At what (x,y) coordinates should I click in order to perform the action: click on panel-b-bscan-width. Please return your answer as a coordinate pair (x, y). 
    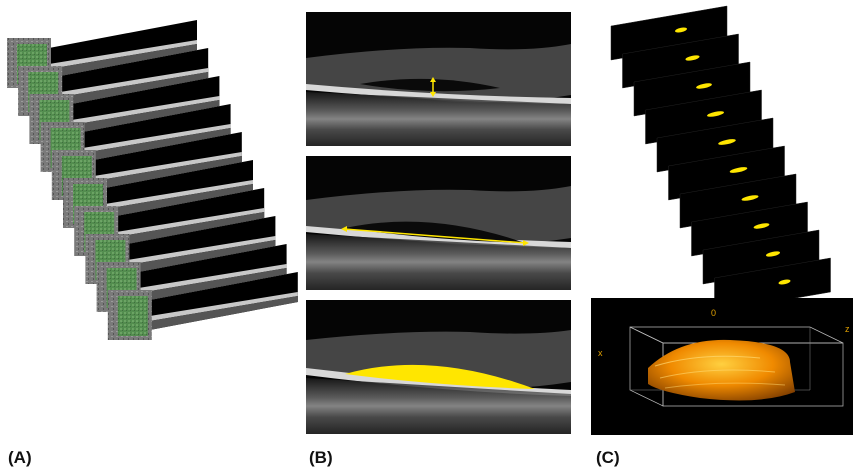
    Looking at the image, I should click on (438, 223).